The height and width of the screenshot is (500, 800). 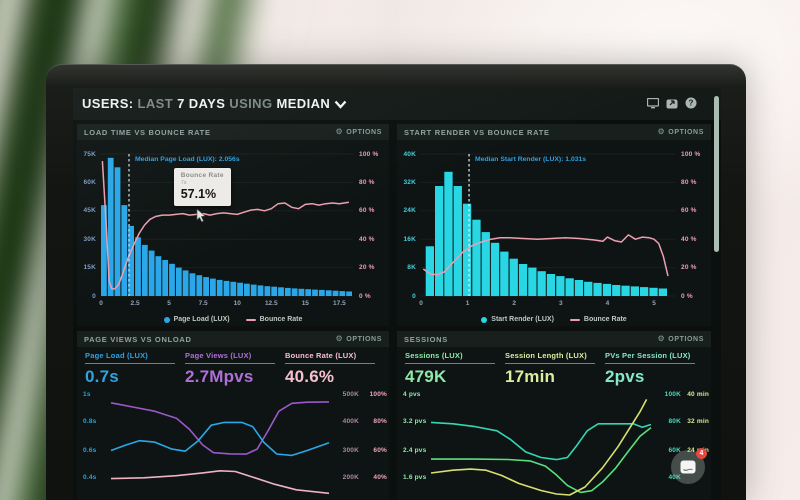 What do you see at coordinates (339, 303) in the screenshot?
I see `axis-tick: 17.5` at bounding box center [339, 303].